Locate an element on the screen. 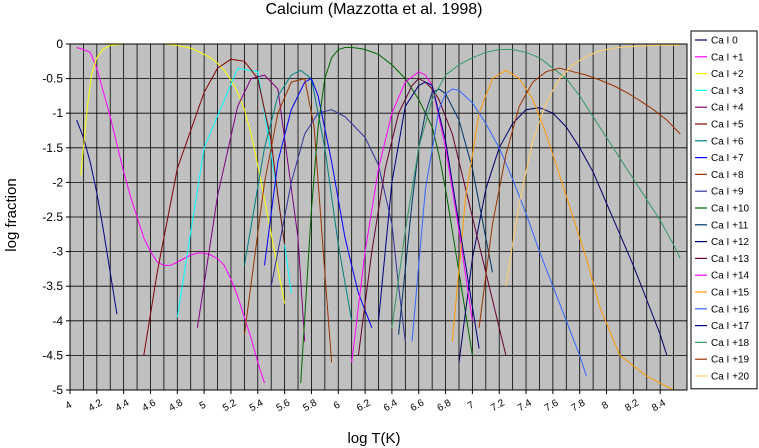 This screenshot has height=448, width=759. legend-label-19: Ca I +19 is located at coordinates (730, 360).